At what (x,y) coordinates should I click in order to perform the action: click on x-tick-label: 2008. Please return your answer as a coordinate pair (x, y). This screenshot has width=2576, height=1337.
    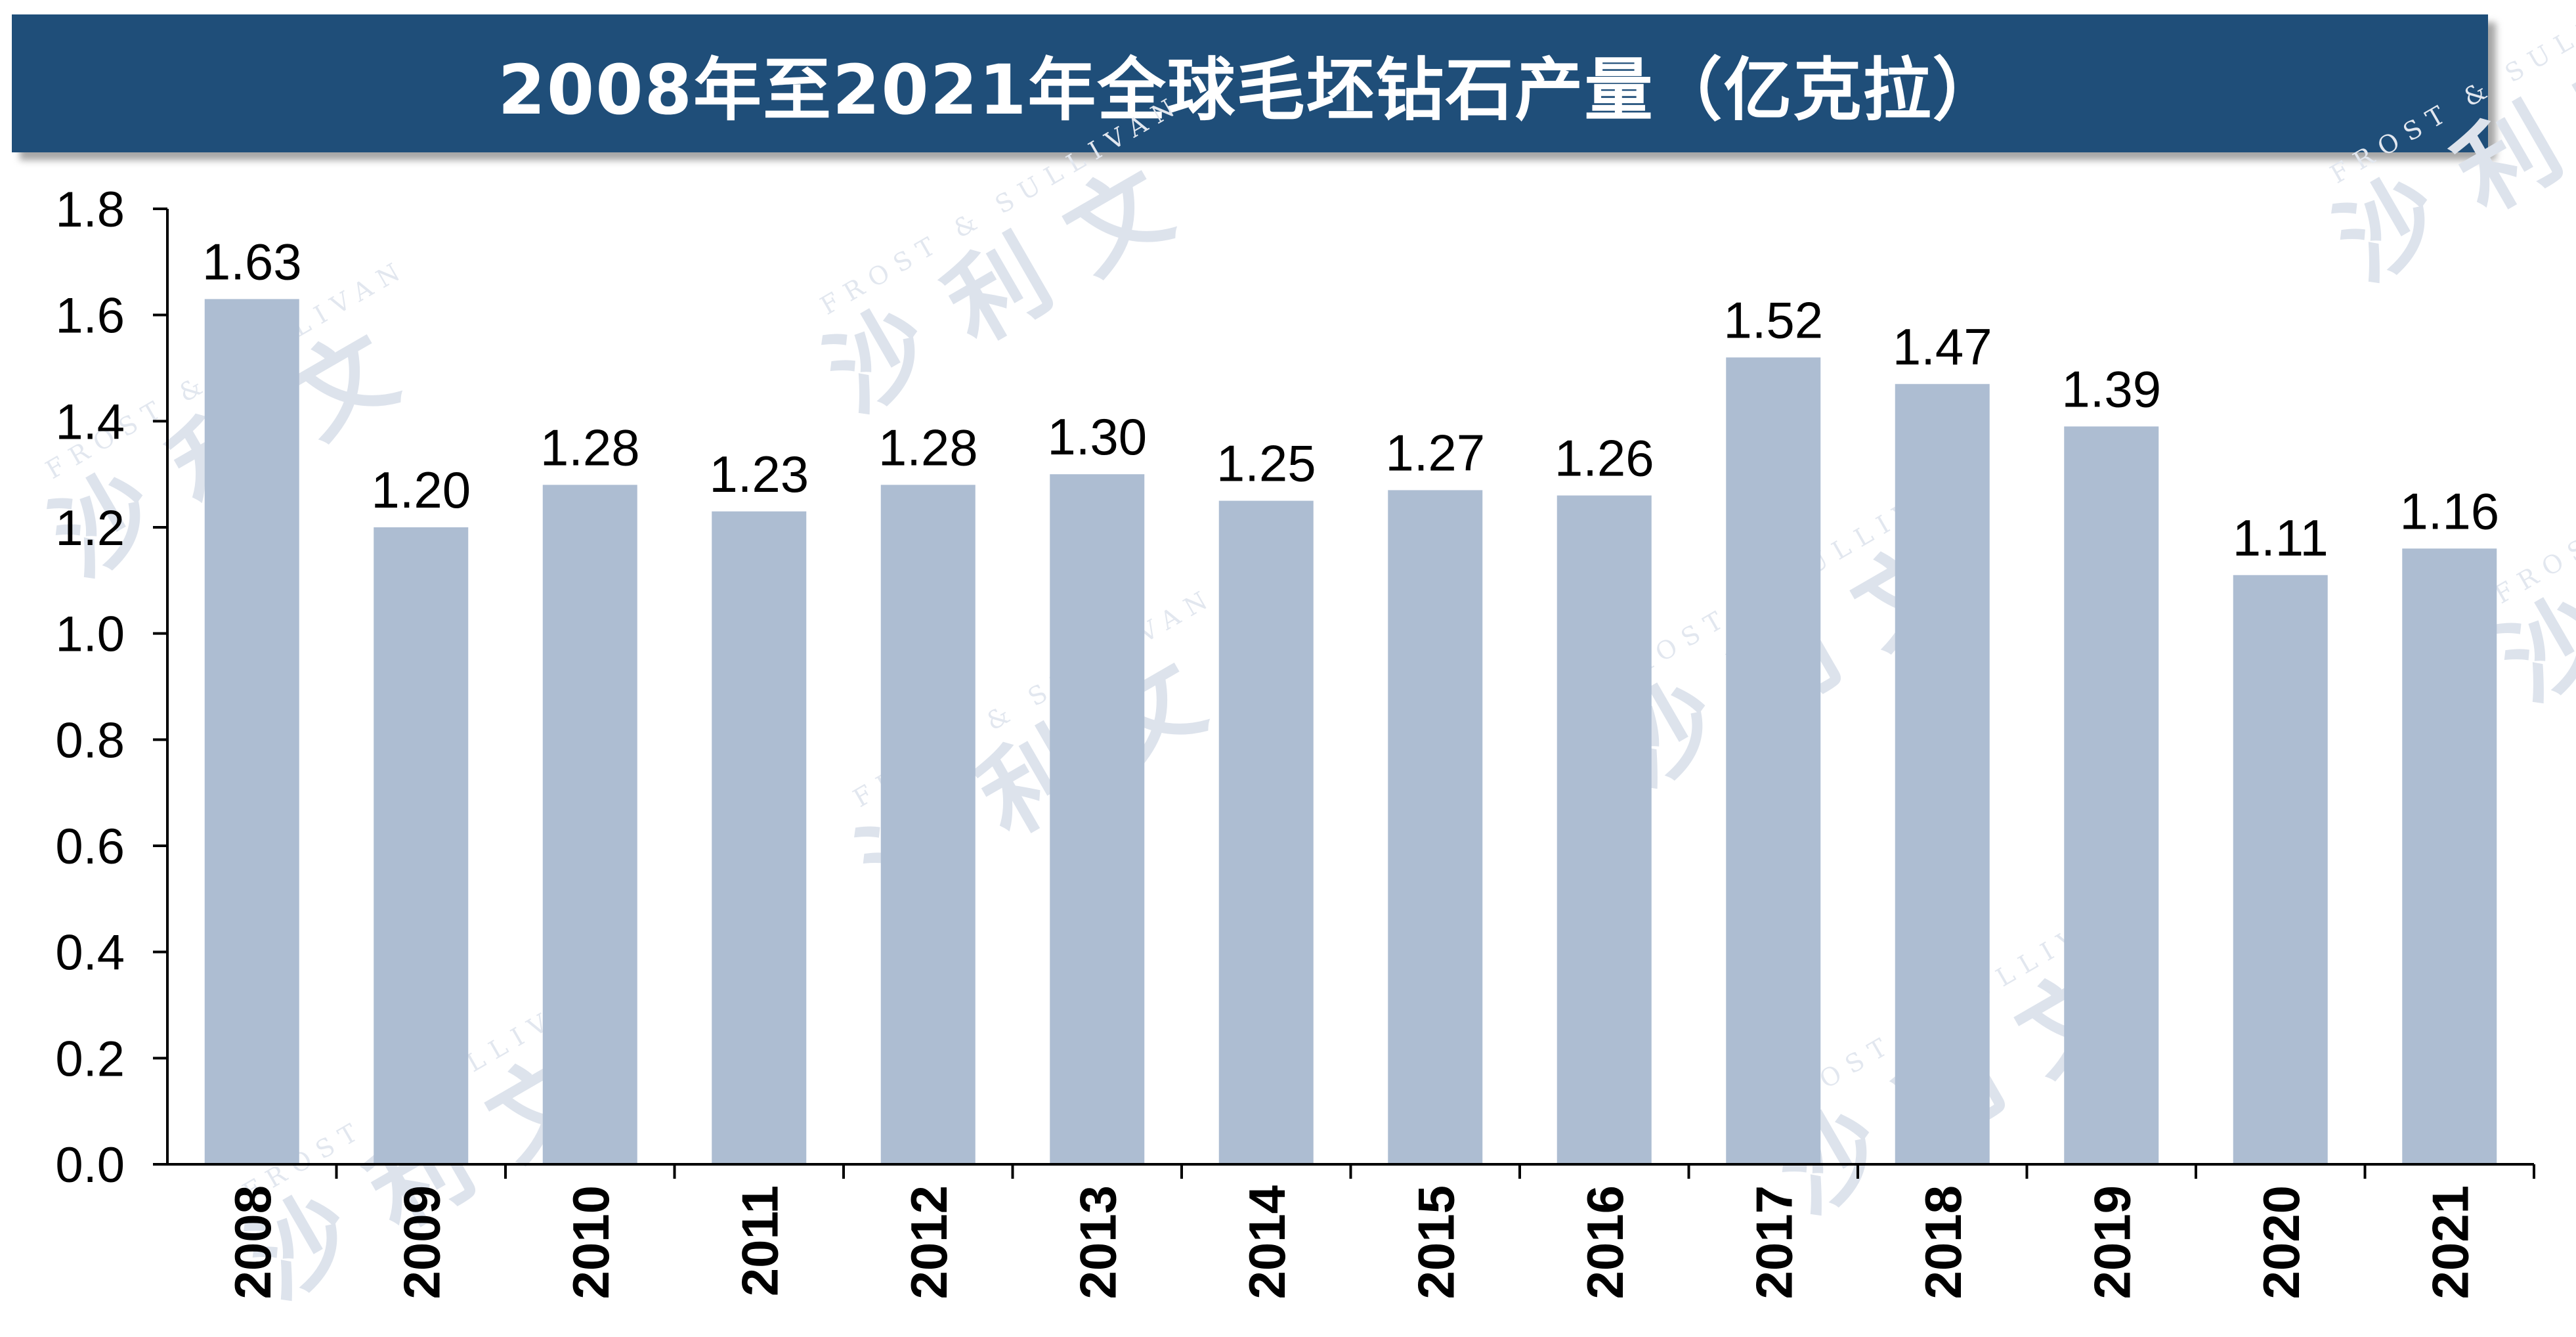
    Looking at the image, I should click on (253, 1242).